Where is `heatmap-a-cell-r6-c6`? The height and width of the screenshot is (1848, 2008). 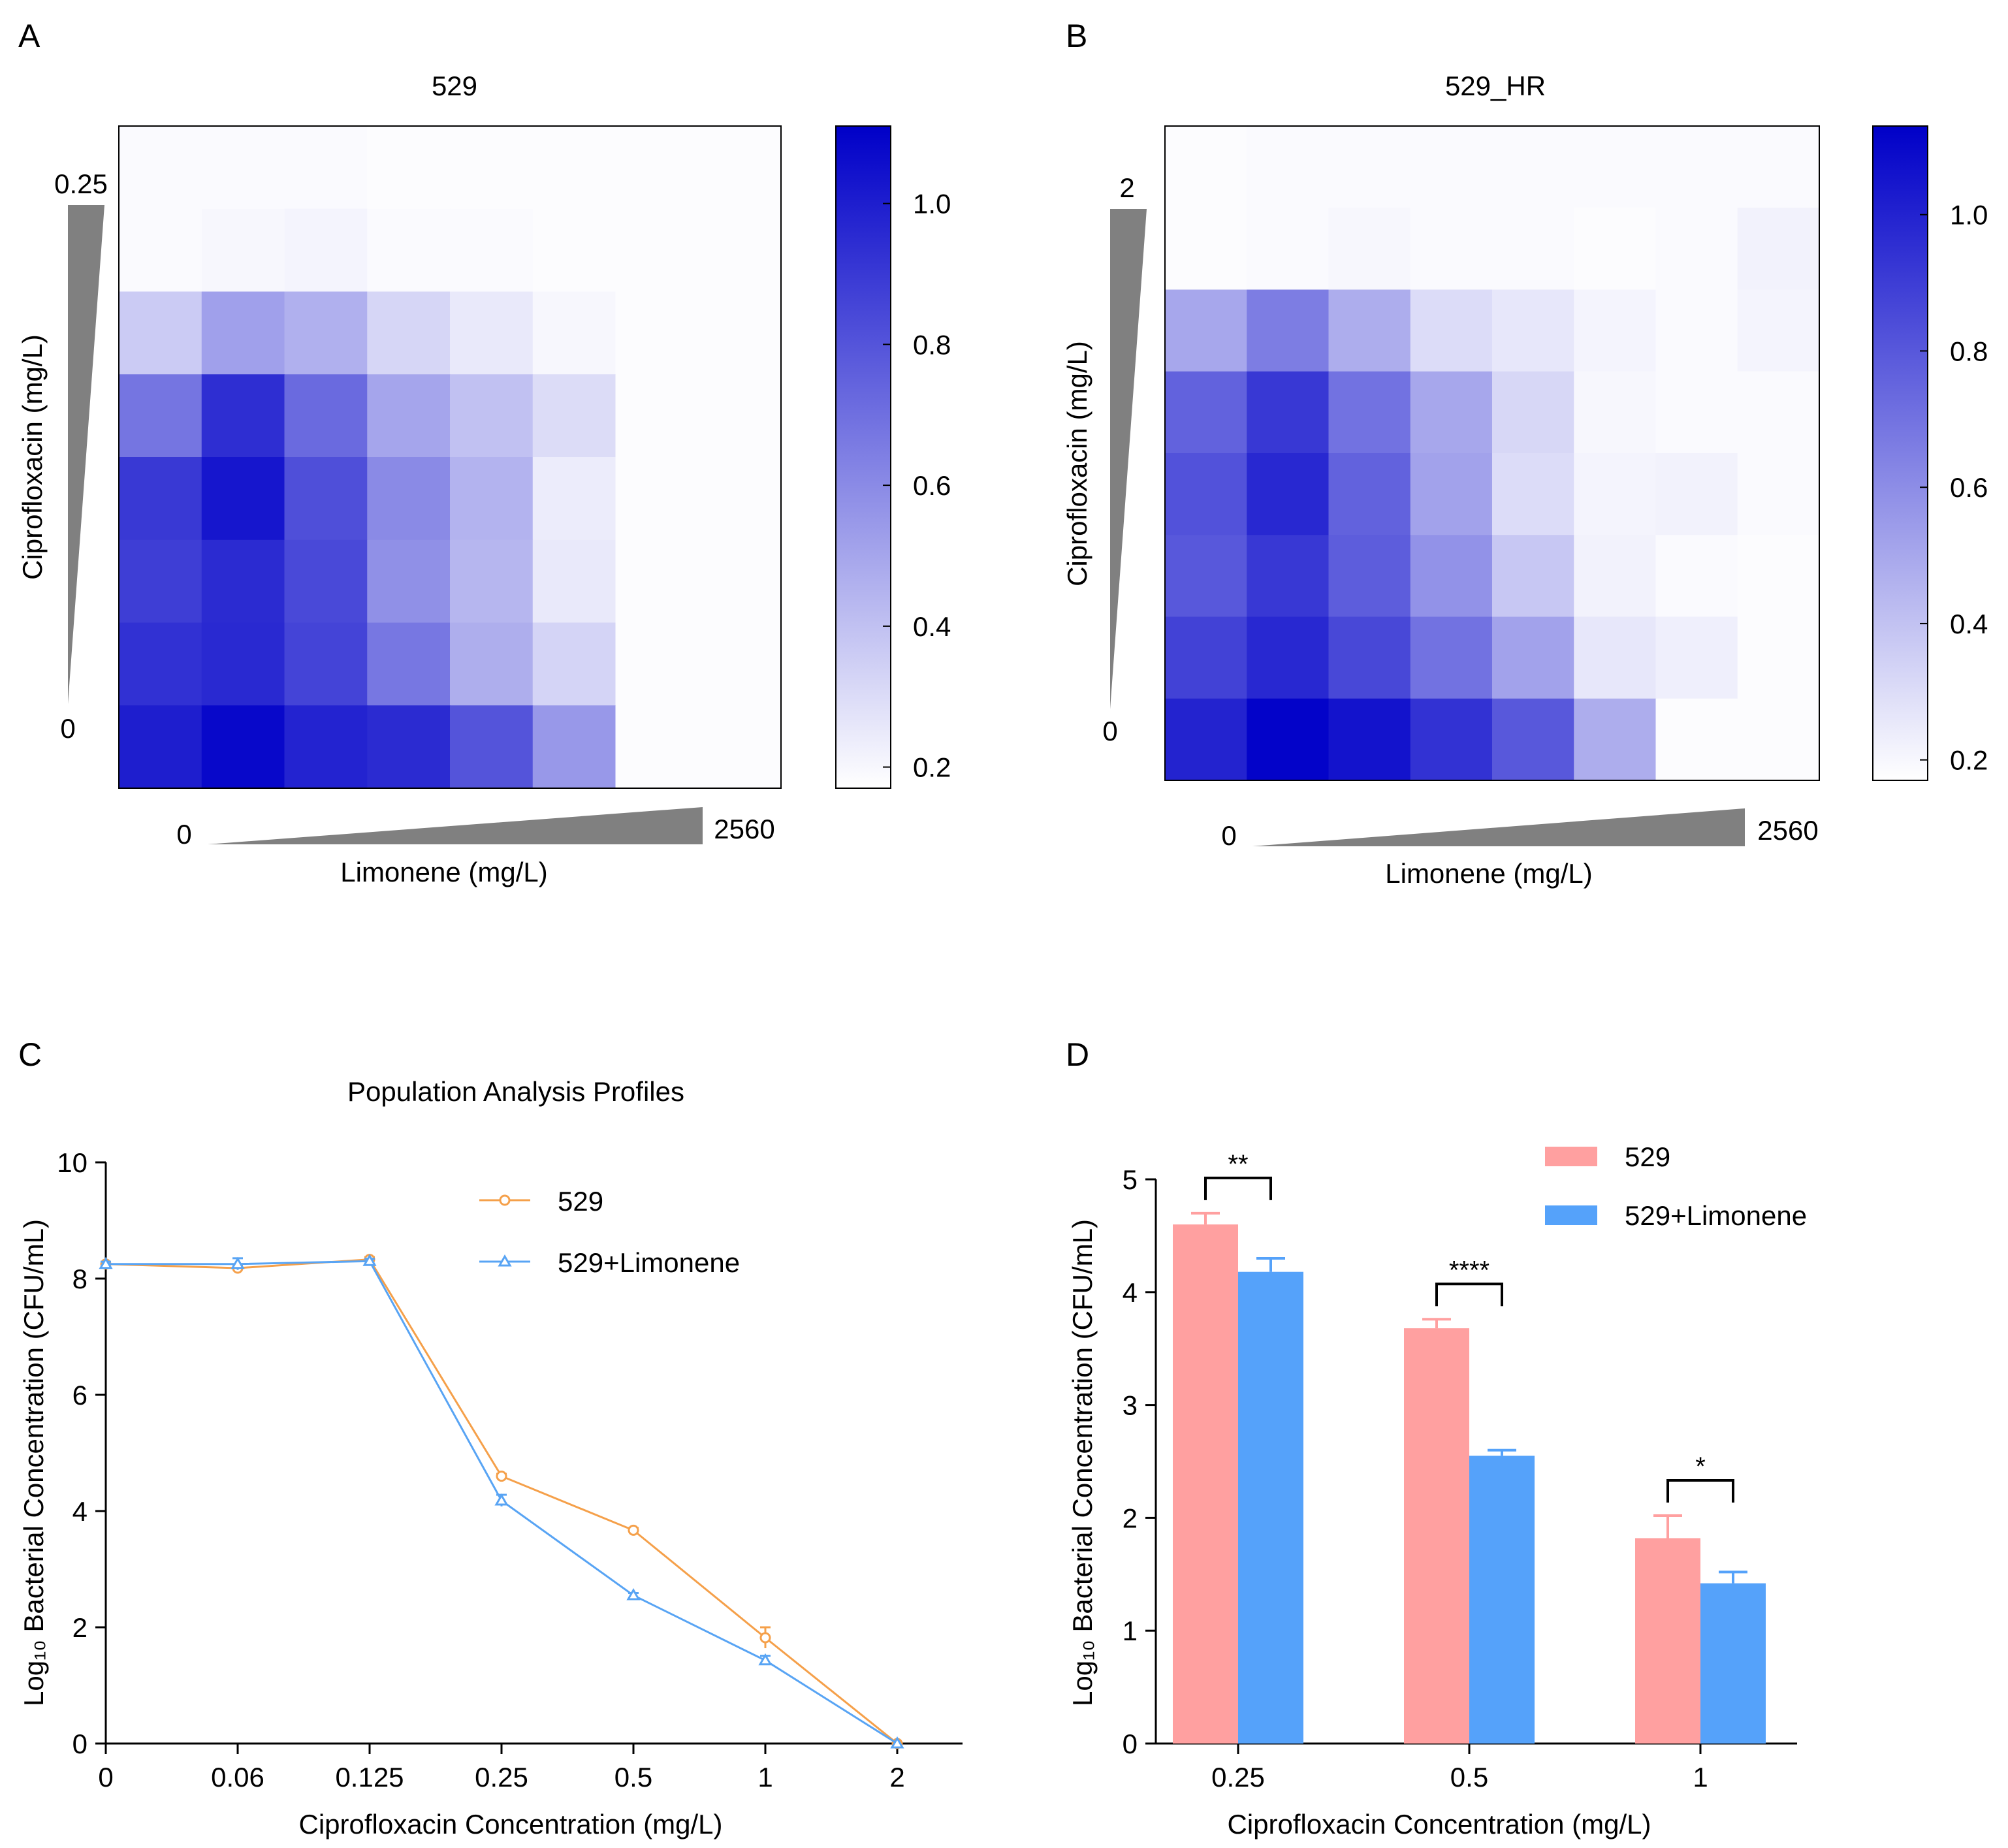
heatmap-a-cell-r6-c6 is located at coordinates (657, 664).